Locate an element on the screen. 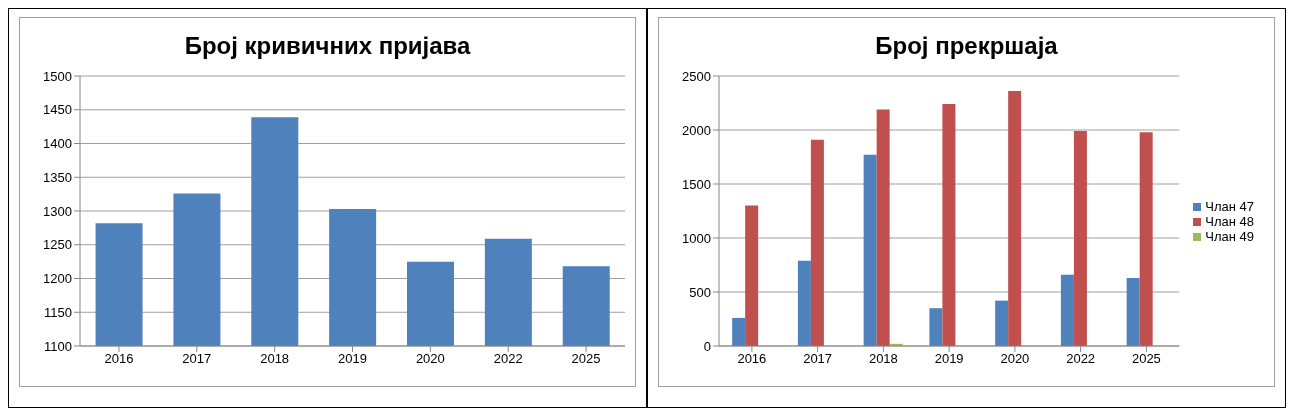 The height and width of the screenshot is (419, 1294). chart-title: Број кривичних пријава is located at coordinates (327, 46).